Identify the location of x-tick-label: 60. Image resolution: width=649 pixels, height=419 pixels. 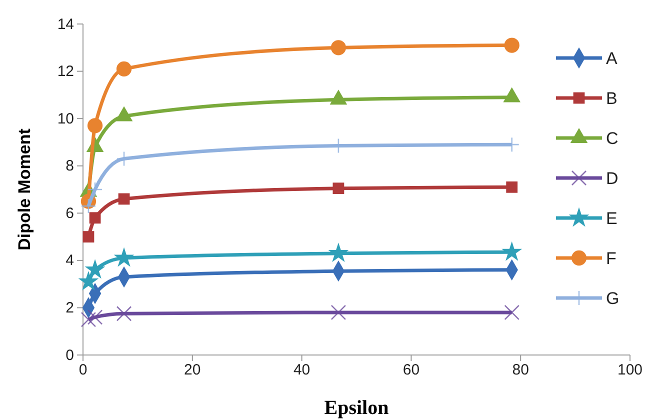
(411, 370).